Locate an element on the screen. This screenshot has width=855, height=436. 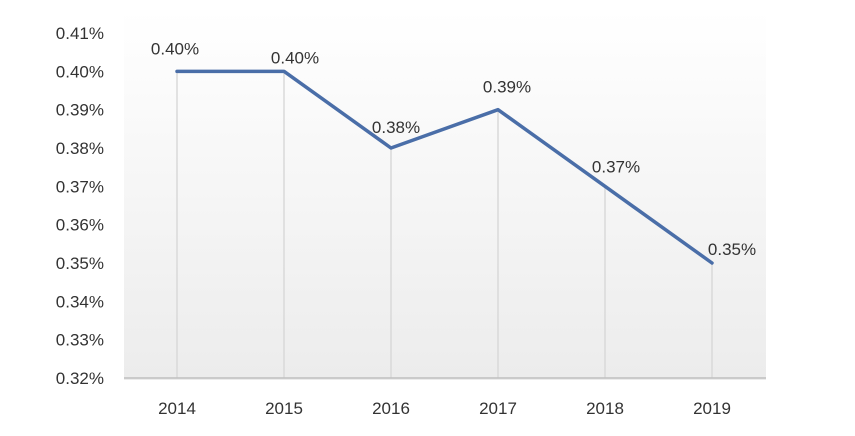
y-tick-label: 0.32% is located at coordinates (80, 378).